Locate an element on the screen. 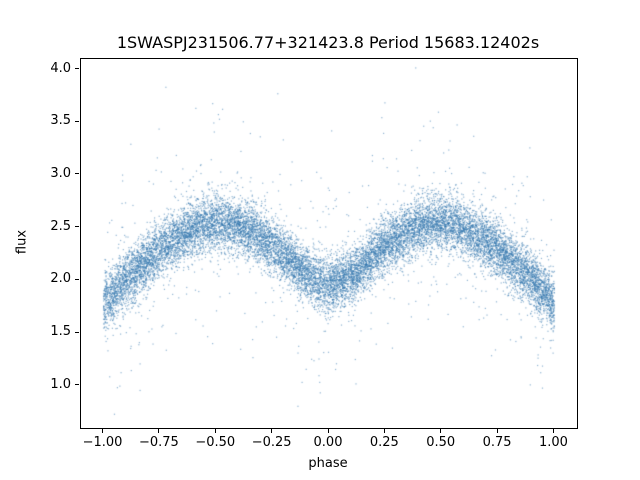  y-tick-label: 4.0 is located at coordinates (60, 68).